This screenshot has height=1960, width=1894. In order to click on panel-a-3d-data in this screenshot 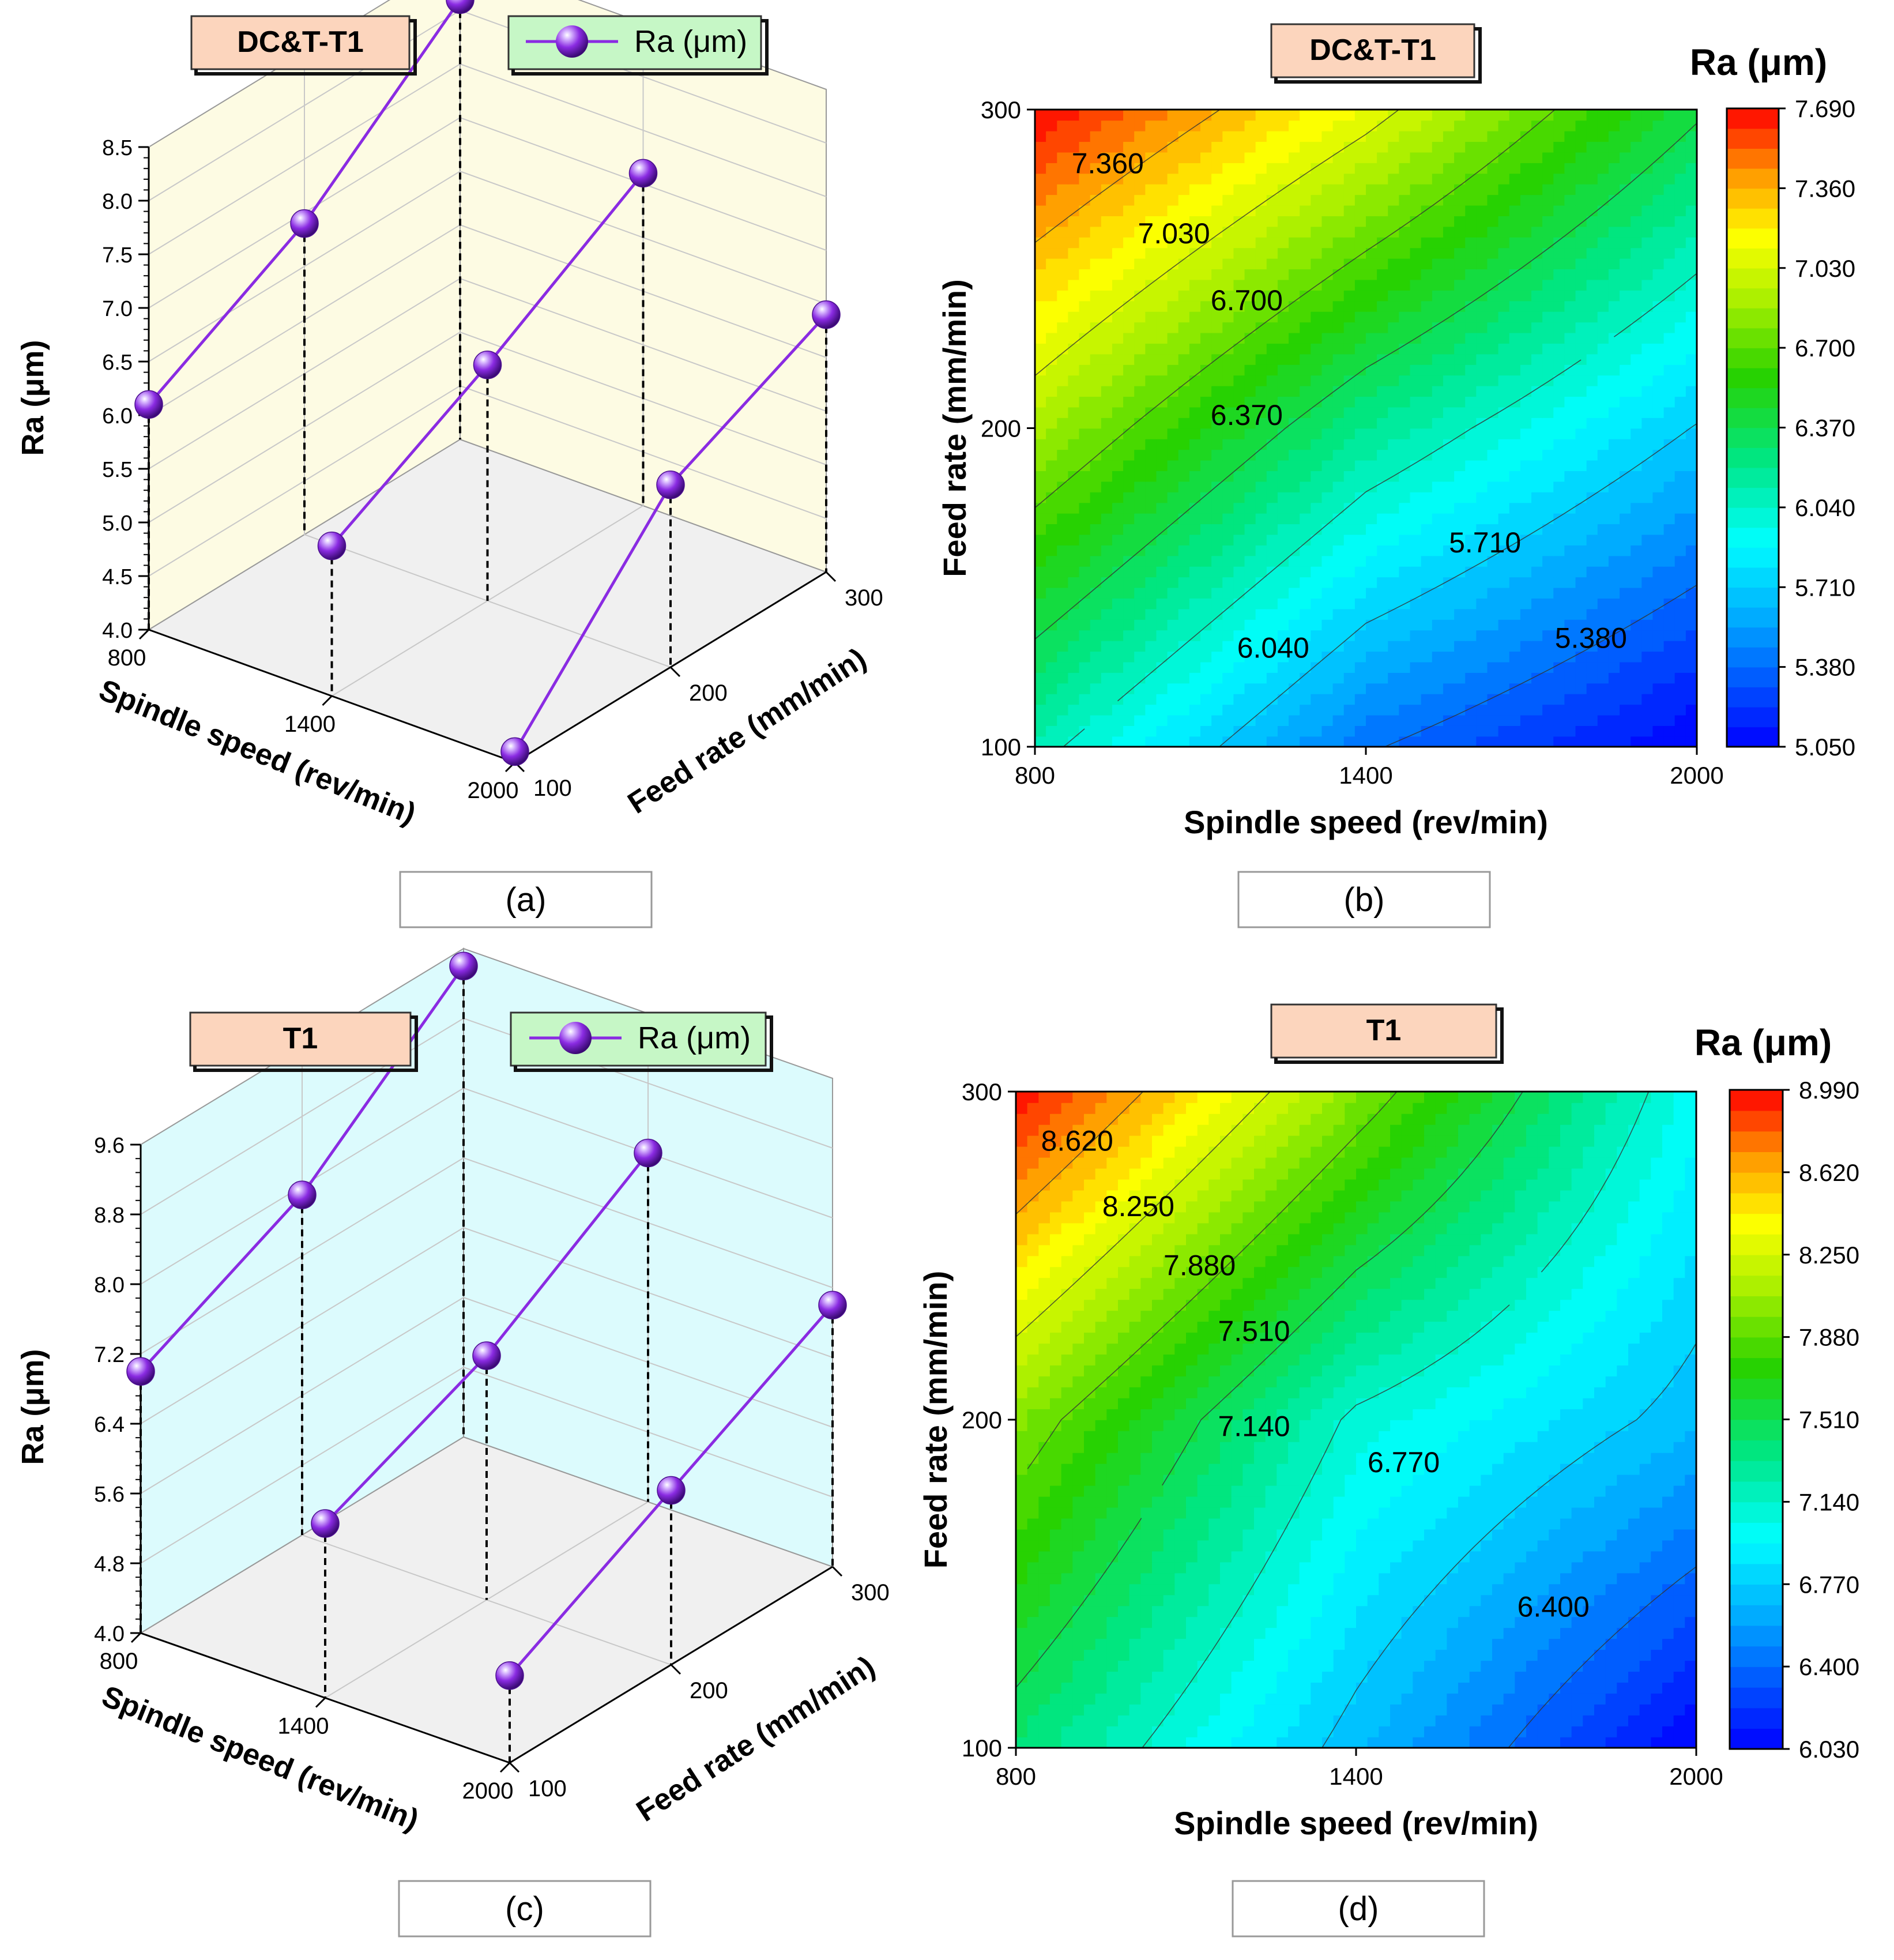, I will do `click(487, 383)`.